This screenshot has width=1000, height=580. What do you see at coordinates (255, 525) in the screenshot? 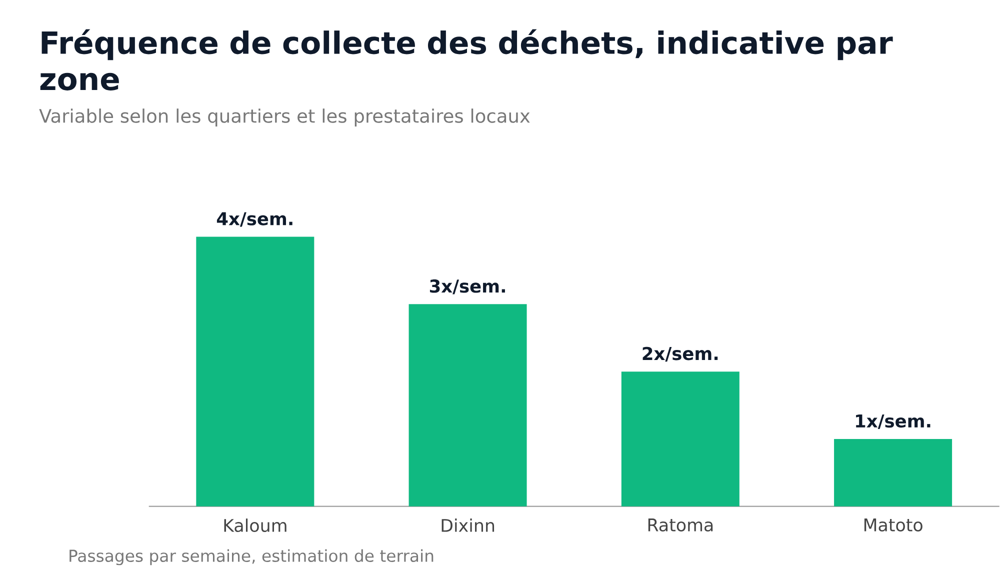
I see `x-tick-label: Kaloum` at bounding box center [255, 525].